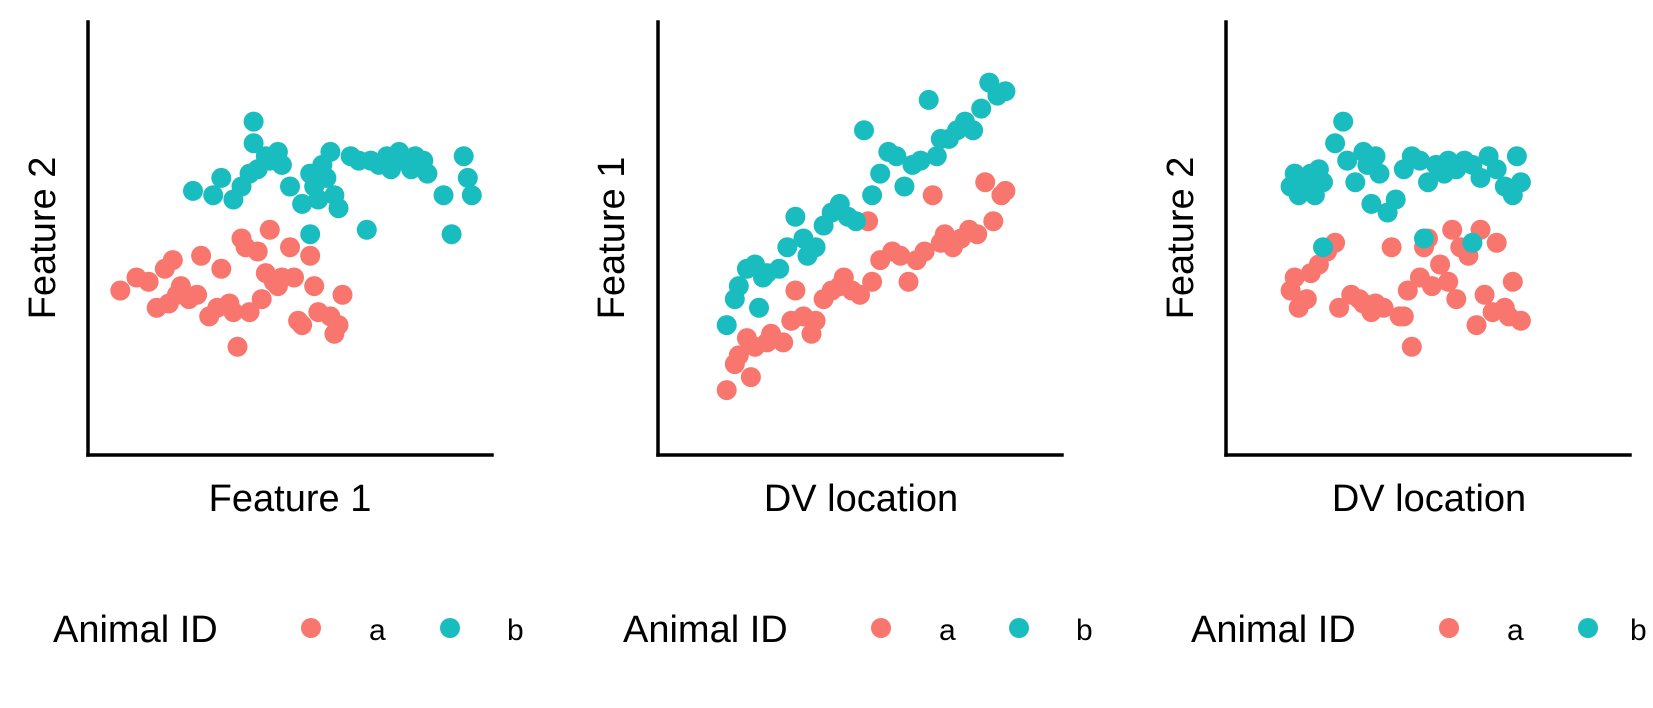 The height and width of the screenshot is (708, 1653). I want to click on panel-3-legend: Animal ID a b, so click(1419, 630).